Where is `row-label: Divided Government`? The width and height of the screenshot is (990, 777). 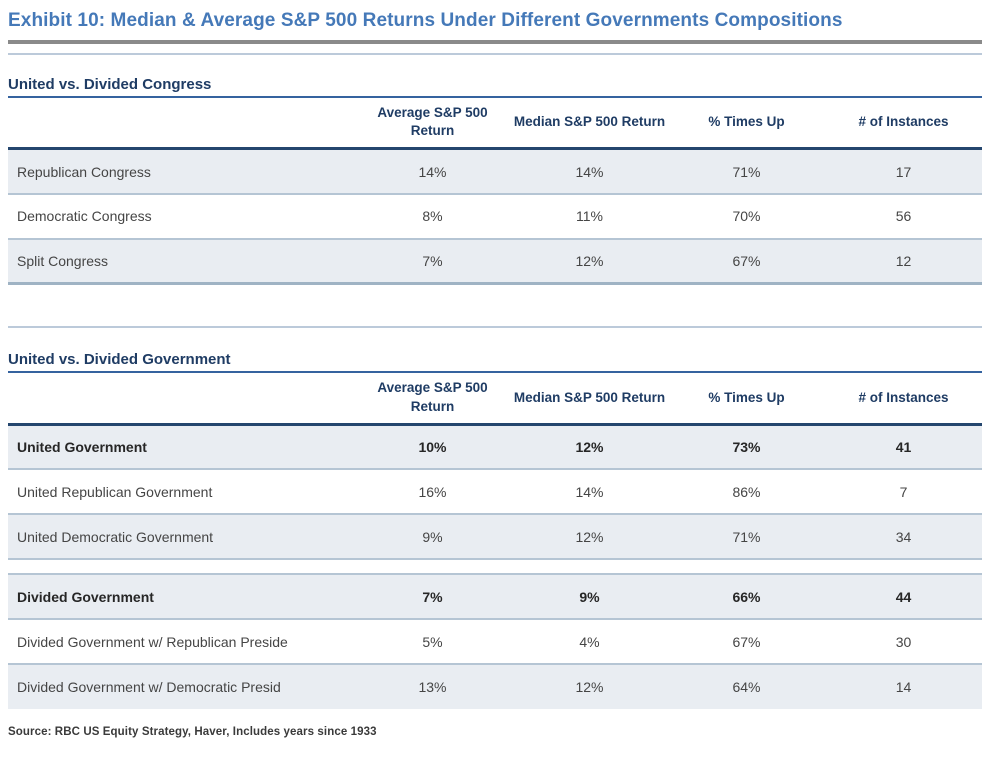
row-label: Divided Government is located at coordinates (181, 596).